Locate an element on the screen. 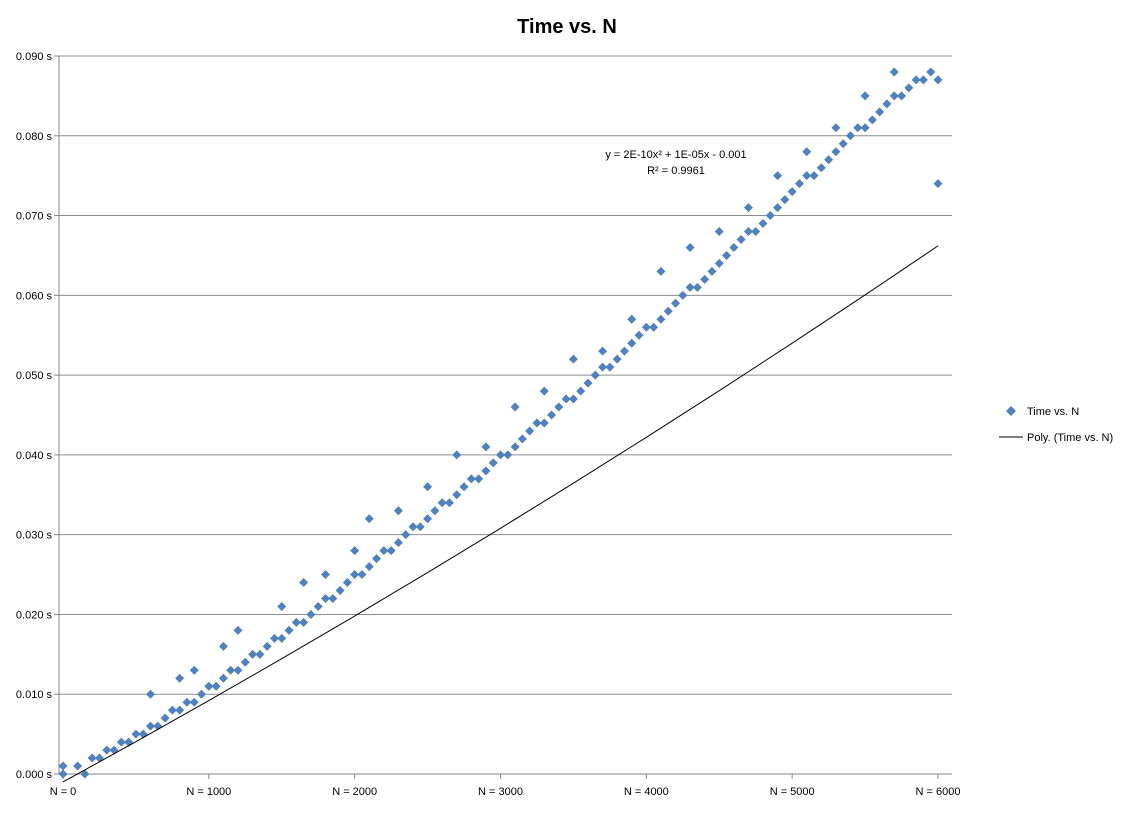 This screenshot has height=814, width=1135. x-tick-label: N = 3000 is located at coordinates (500, 792).